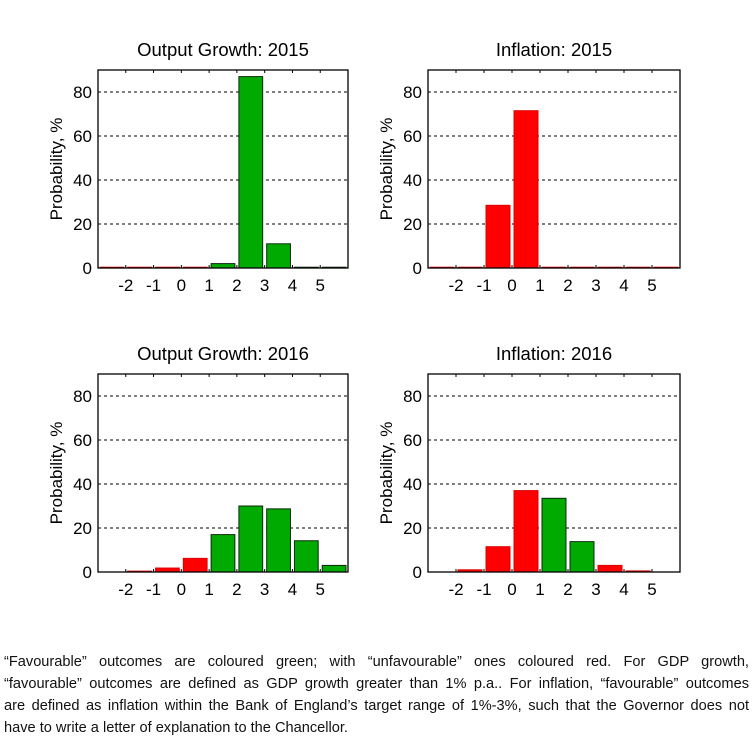  What do you see at coordinates (623, 285) in the screenshot?
I see `chart-2-xtick-label: 4` at bounding box center [623, 285].